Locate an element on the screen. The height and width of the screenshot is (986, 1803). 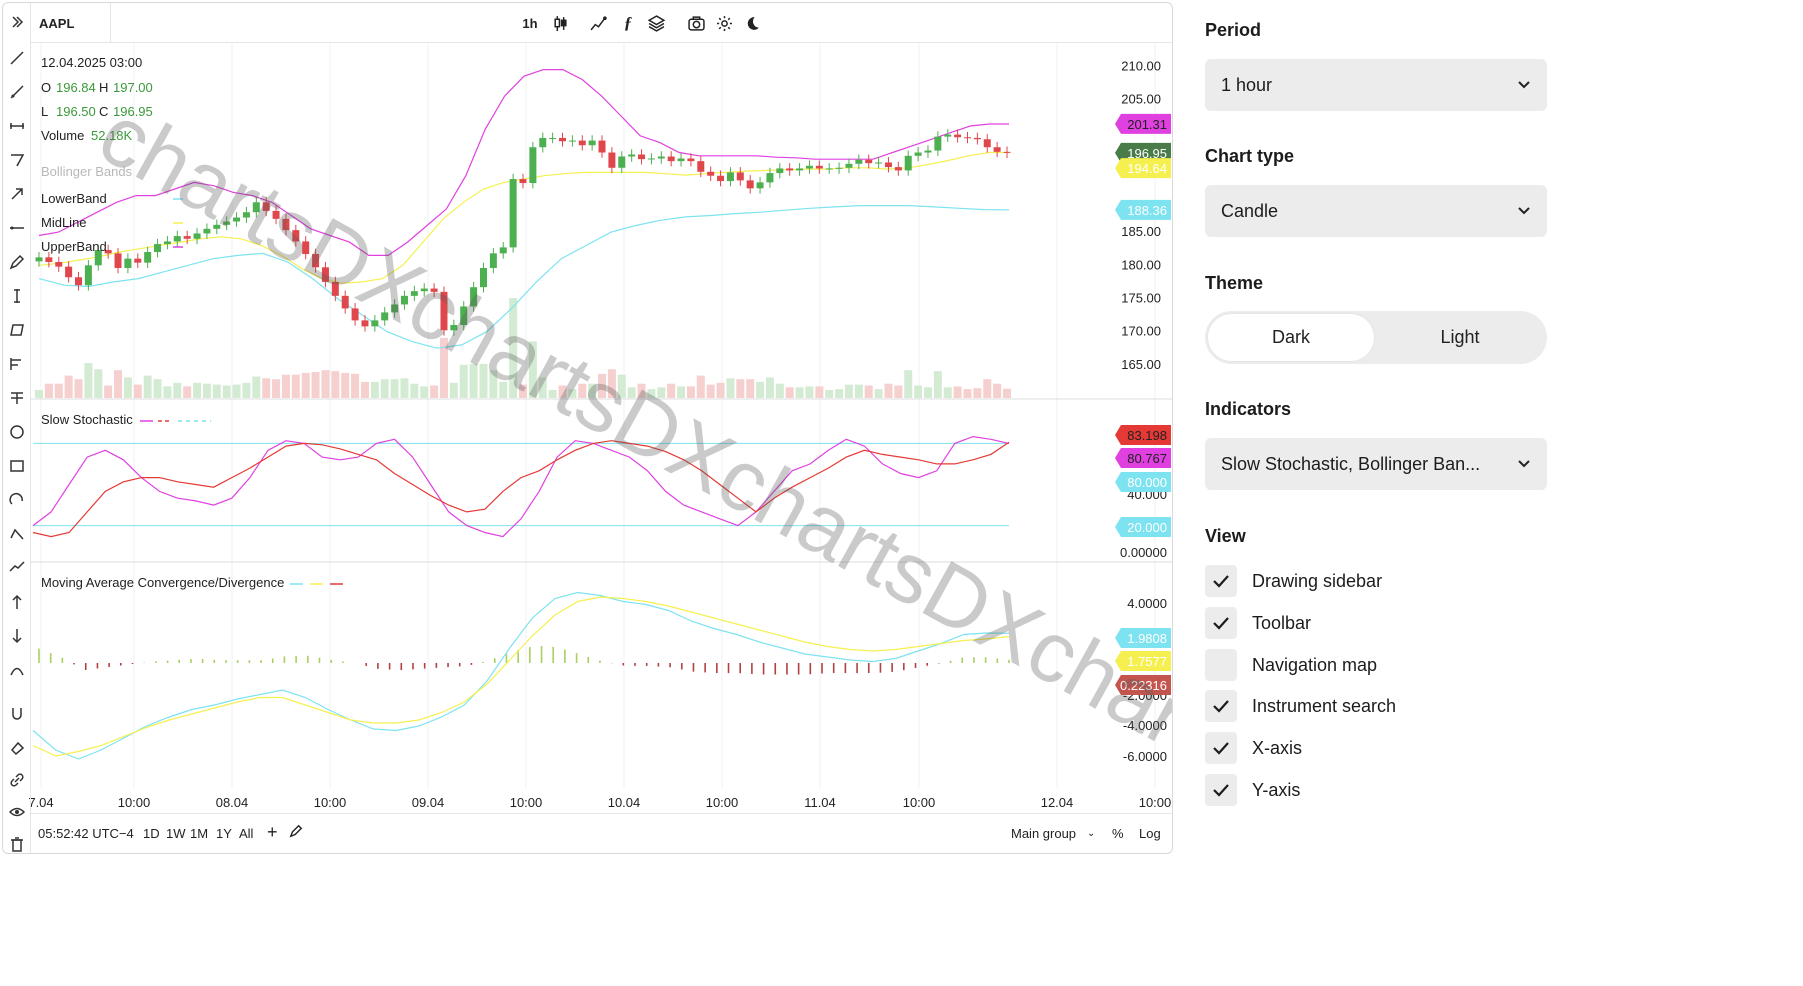
circle-icon is located at coordinates (17, 432).